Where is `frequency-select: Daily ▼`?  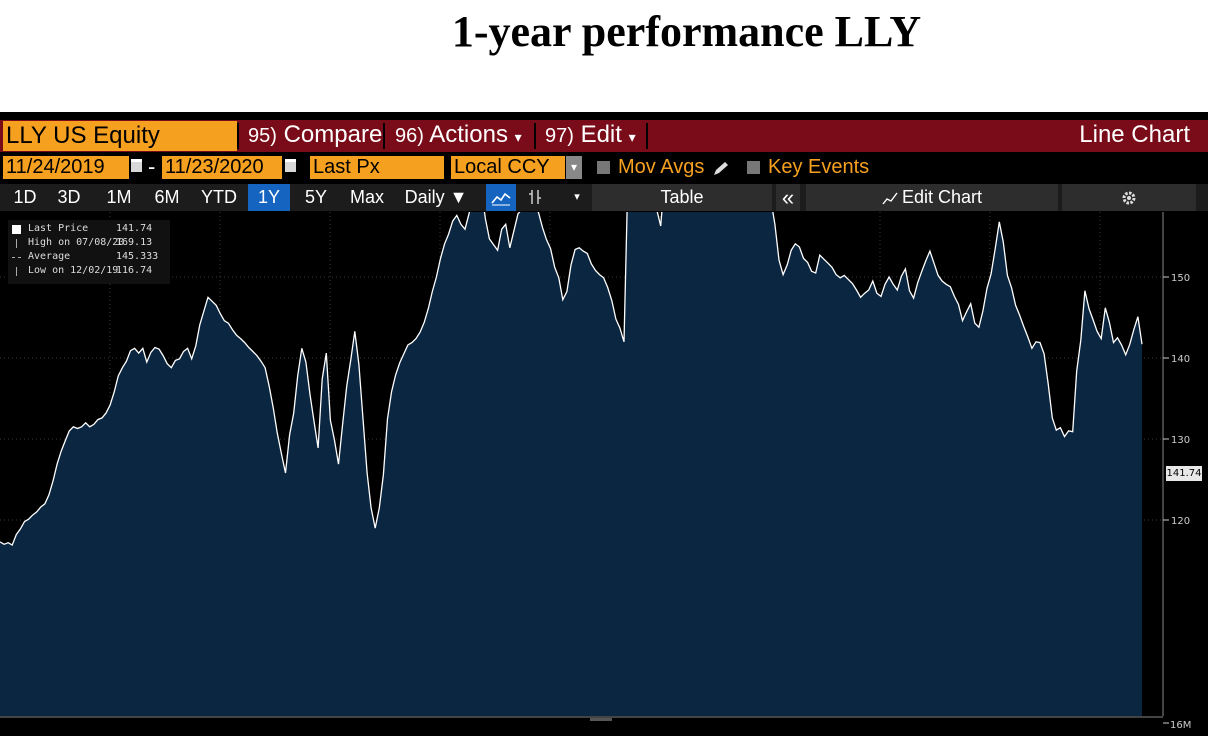 frequency-select: Daily ▼ is located at coordinates (436, 197).